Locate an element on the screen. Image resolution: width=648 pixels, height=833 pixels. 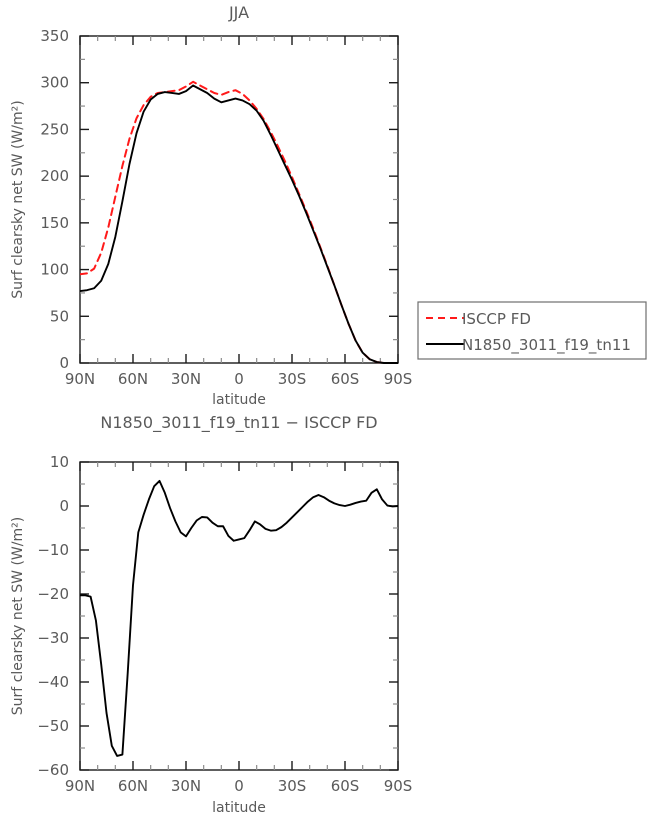
legend-label-isccp: ISCCP FD is located at coordinates (496, 319).